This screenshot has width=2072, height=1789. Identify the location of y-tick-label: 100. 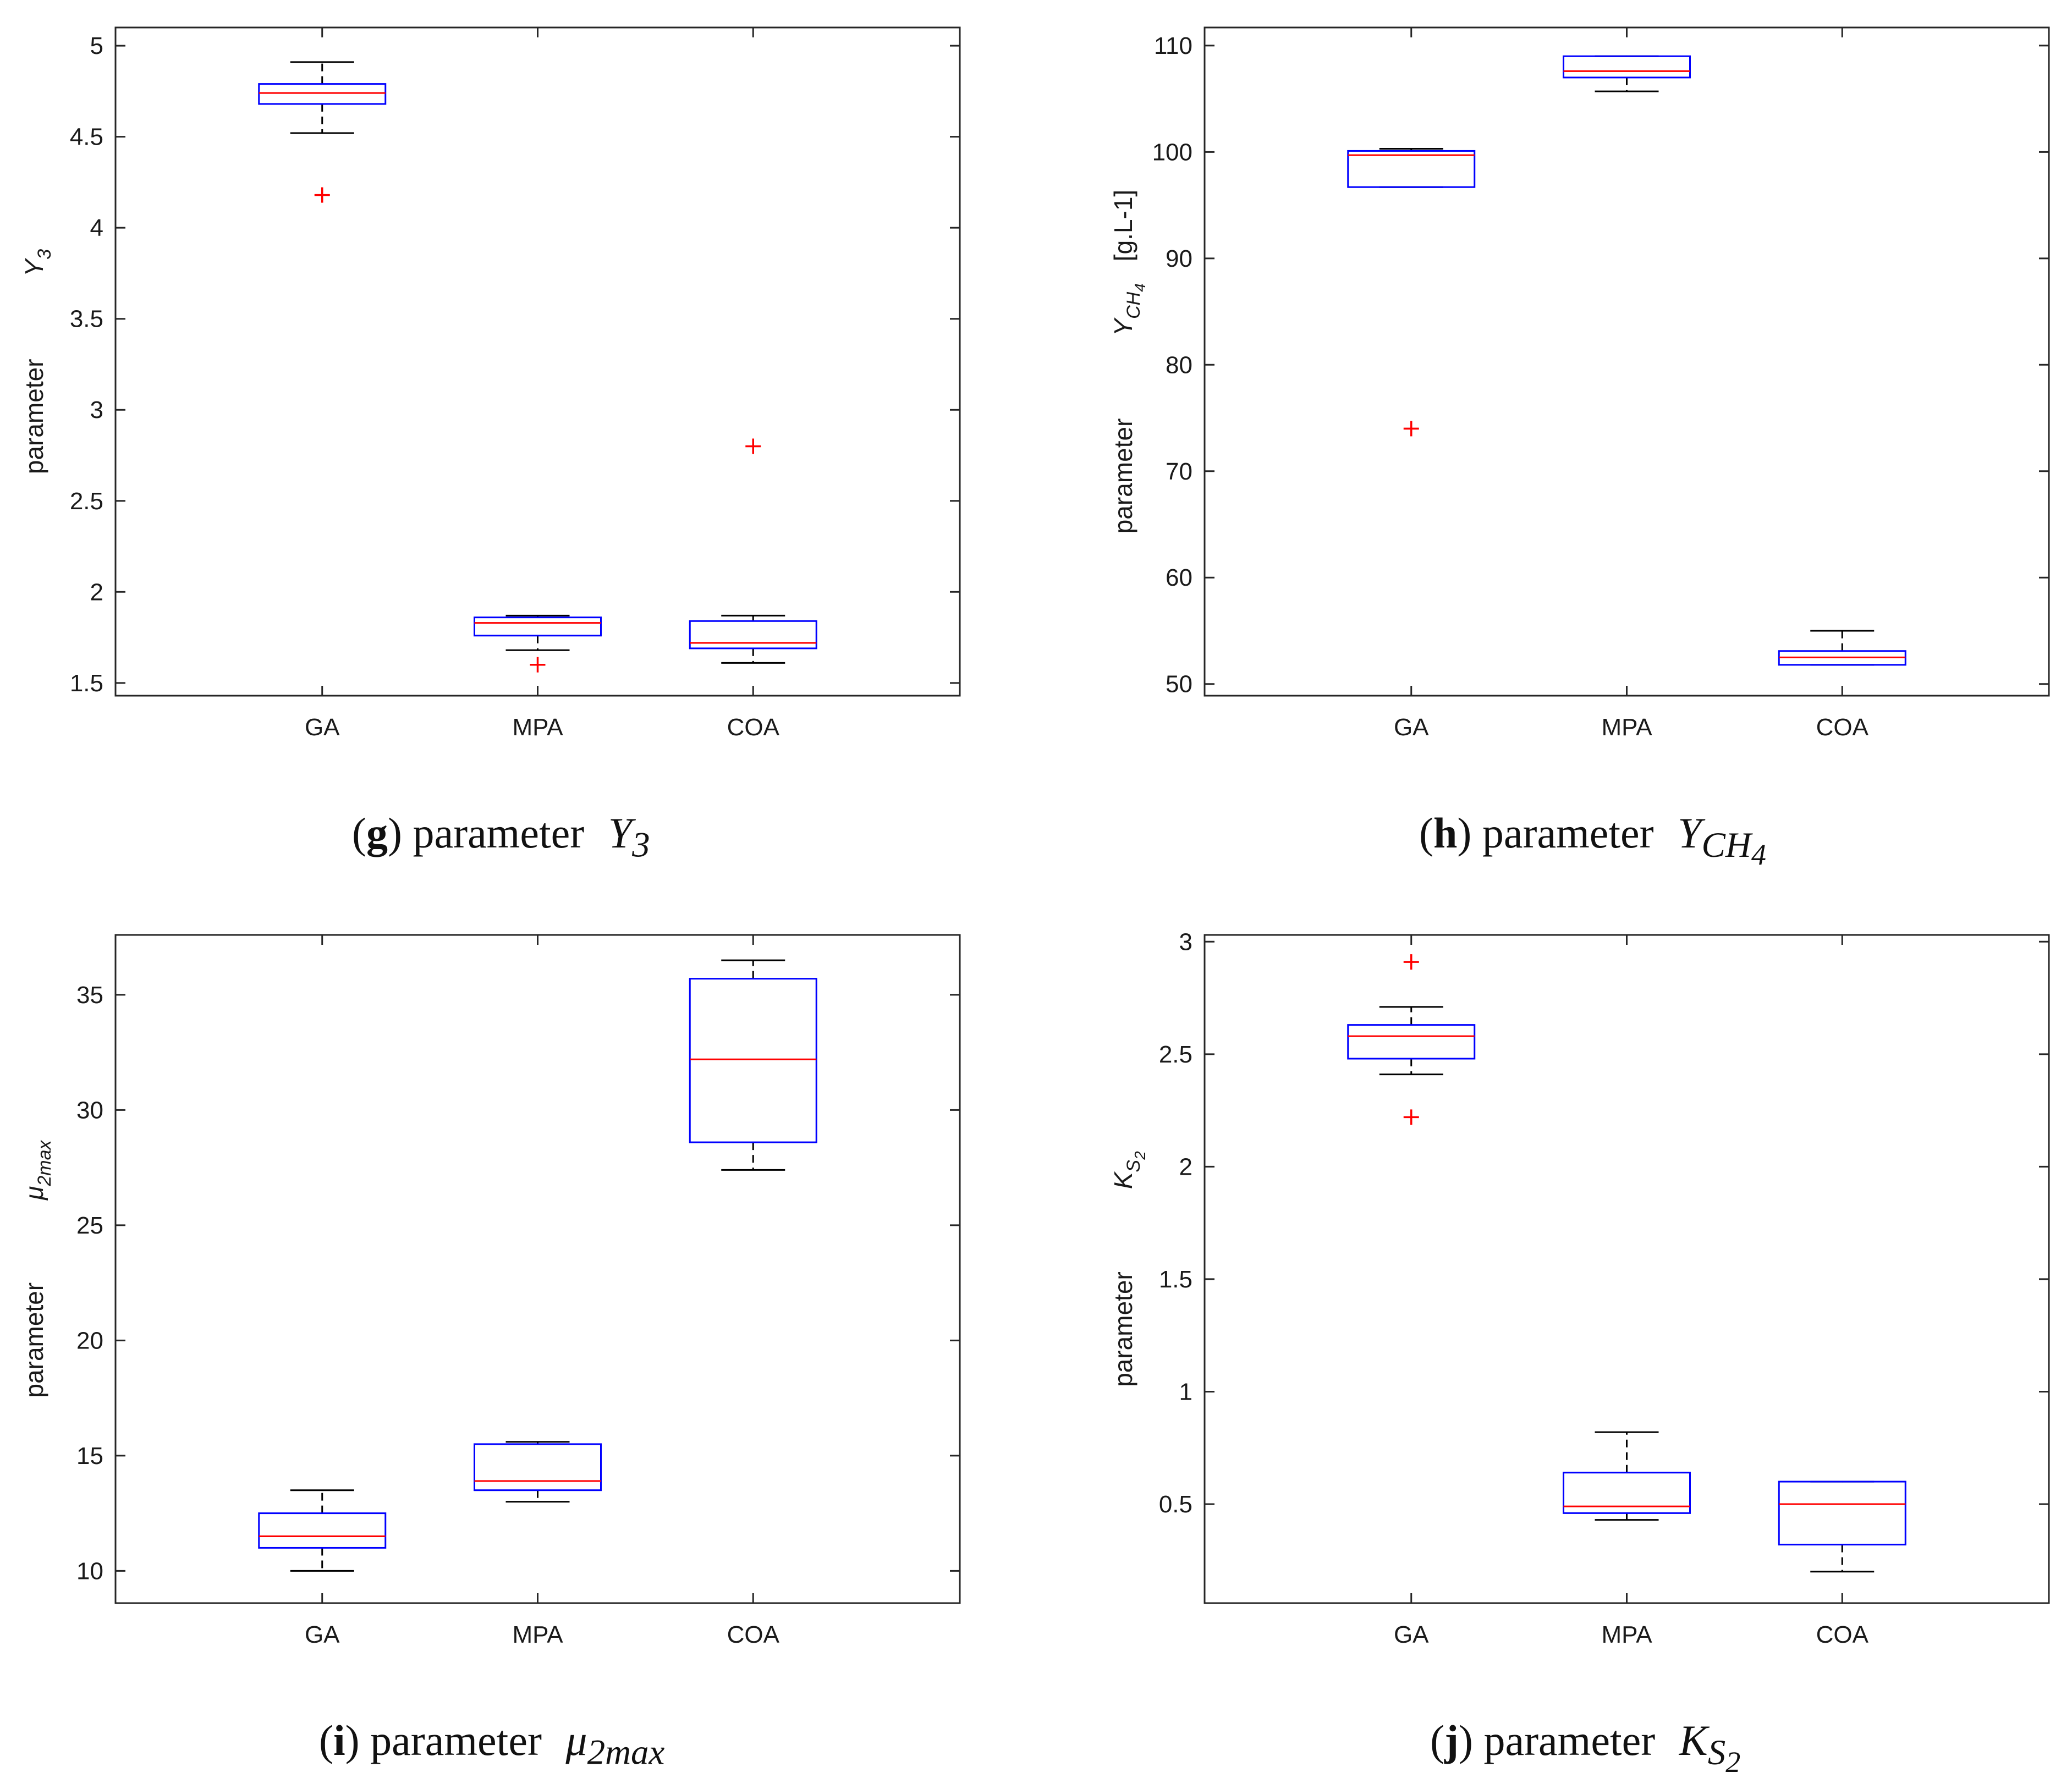
(1172, 152).